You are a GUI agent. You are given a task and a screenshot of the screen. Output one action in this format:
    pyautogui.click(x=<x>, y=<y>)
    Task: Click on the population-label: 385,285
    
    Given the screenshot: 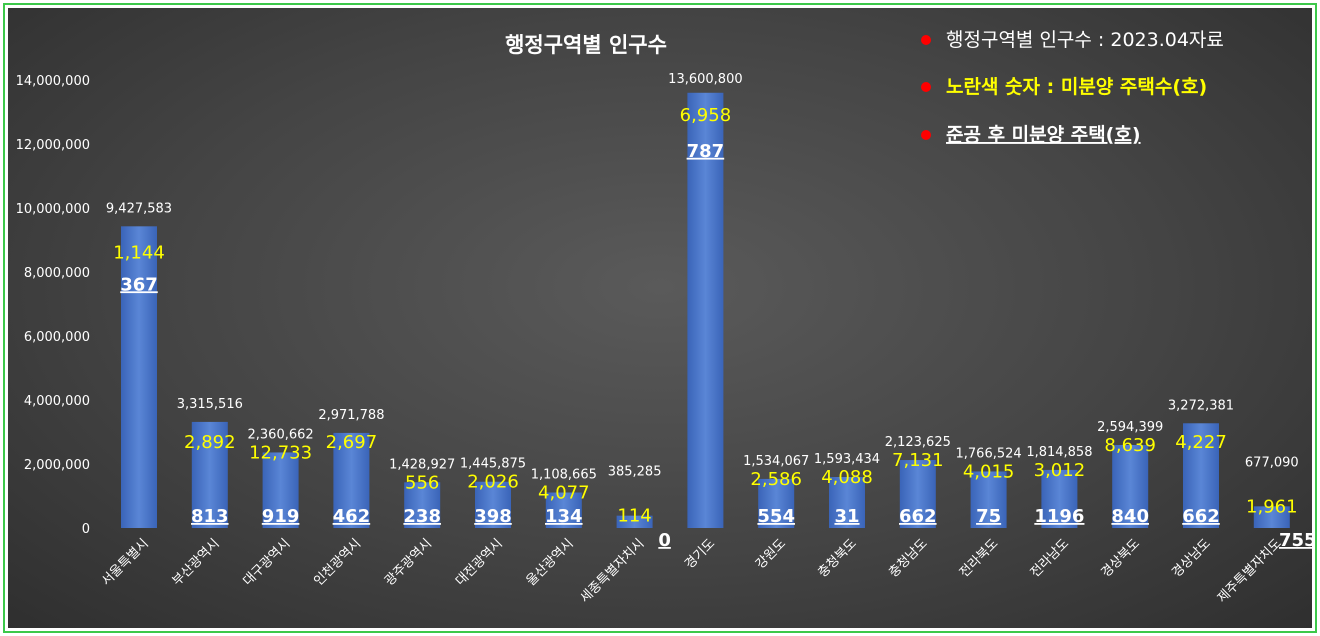 What is the action you would take?
    pyautogui.click(x=635, y=472)
    